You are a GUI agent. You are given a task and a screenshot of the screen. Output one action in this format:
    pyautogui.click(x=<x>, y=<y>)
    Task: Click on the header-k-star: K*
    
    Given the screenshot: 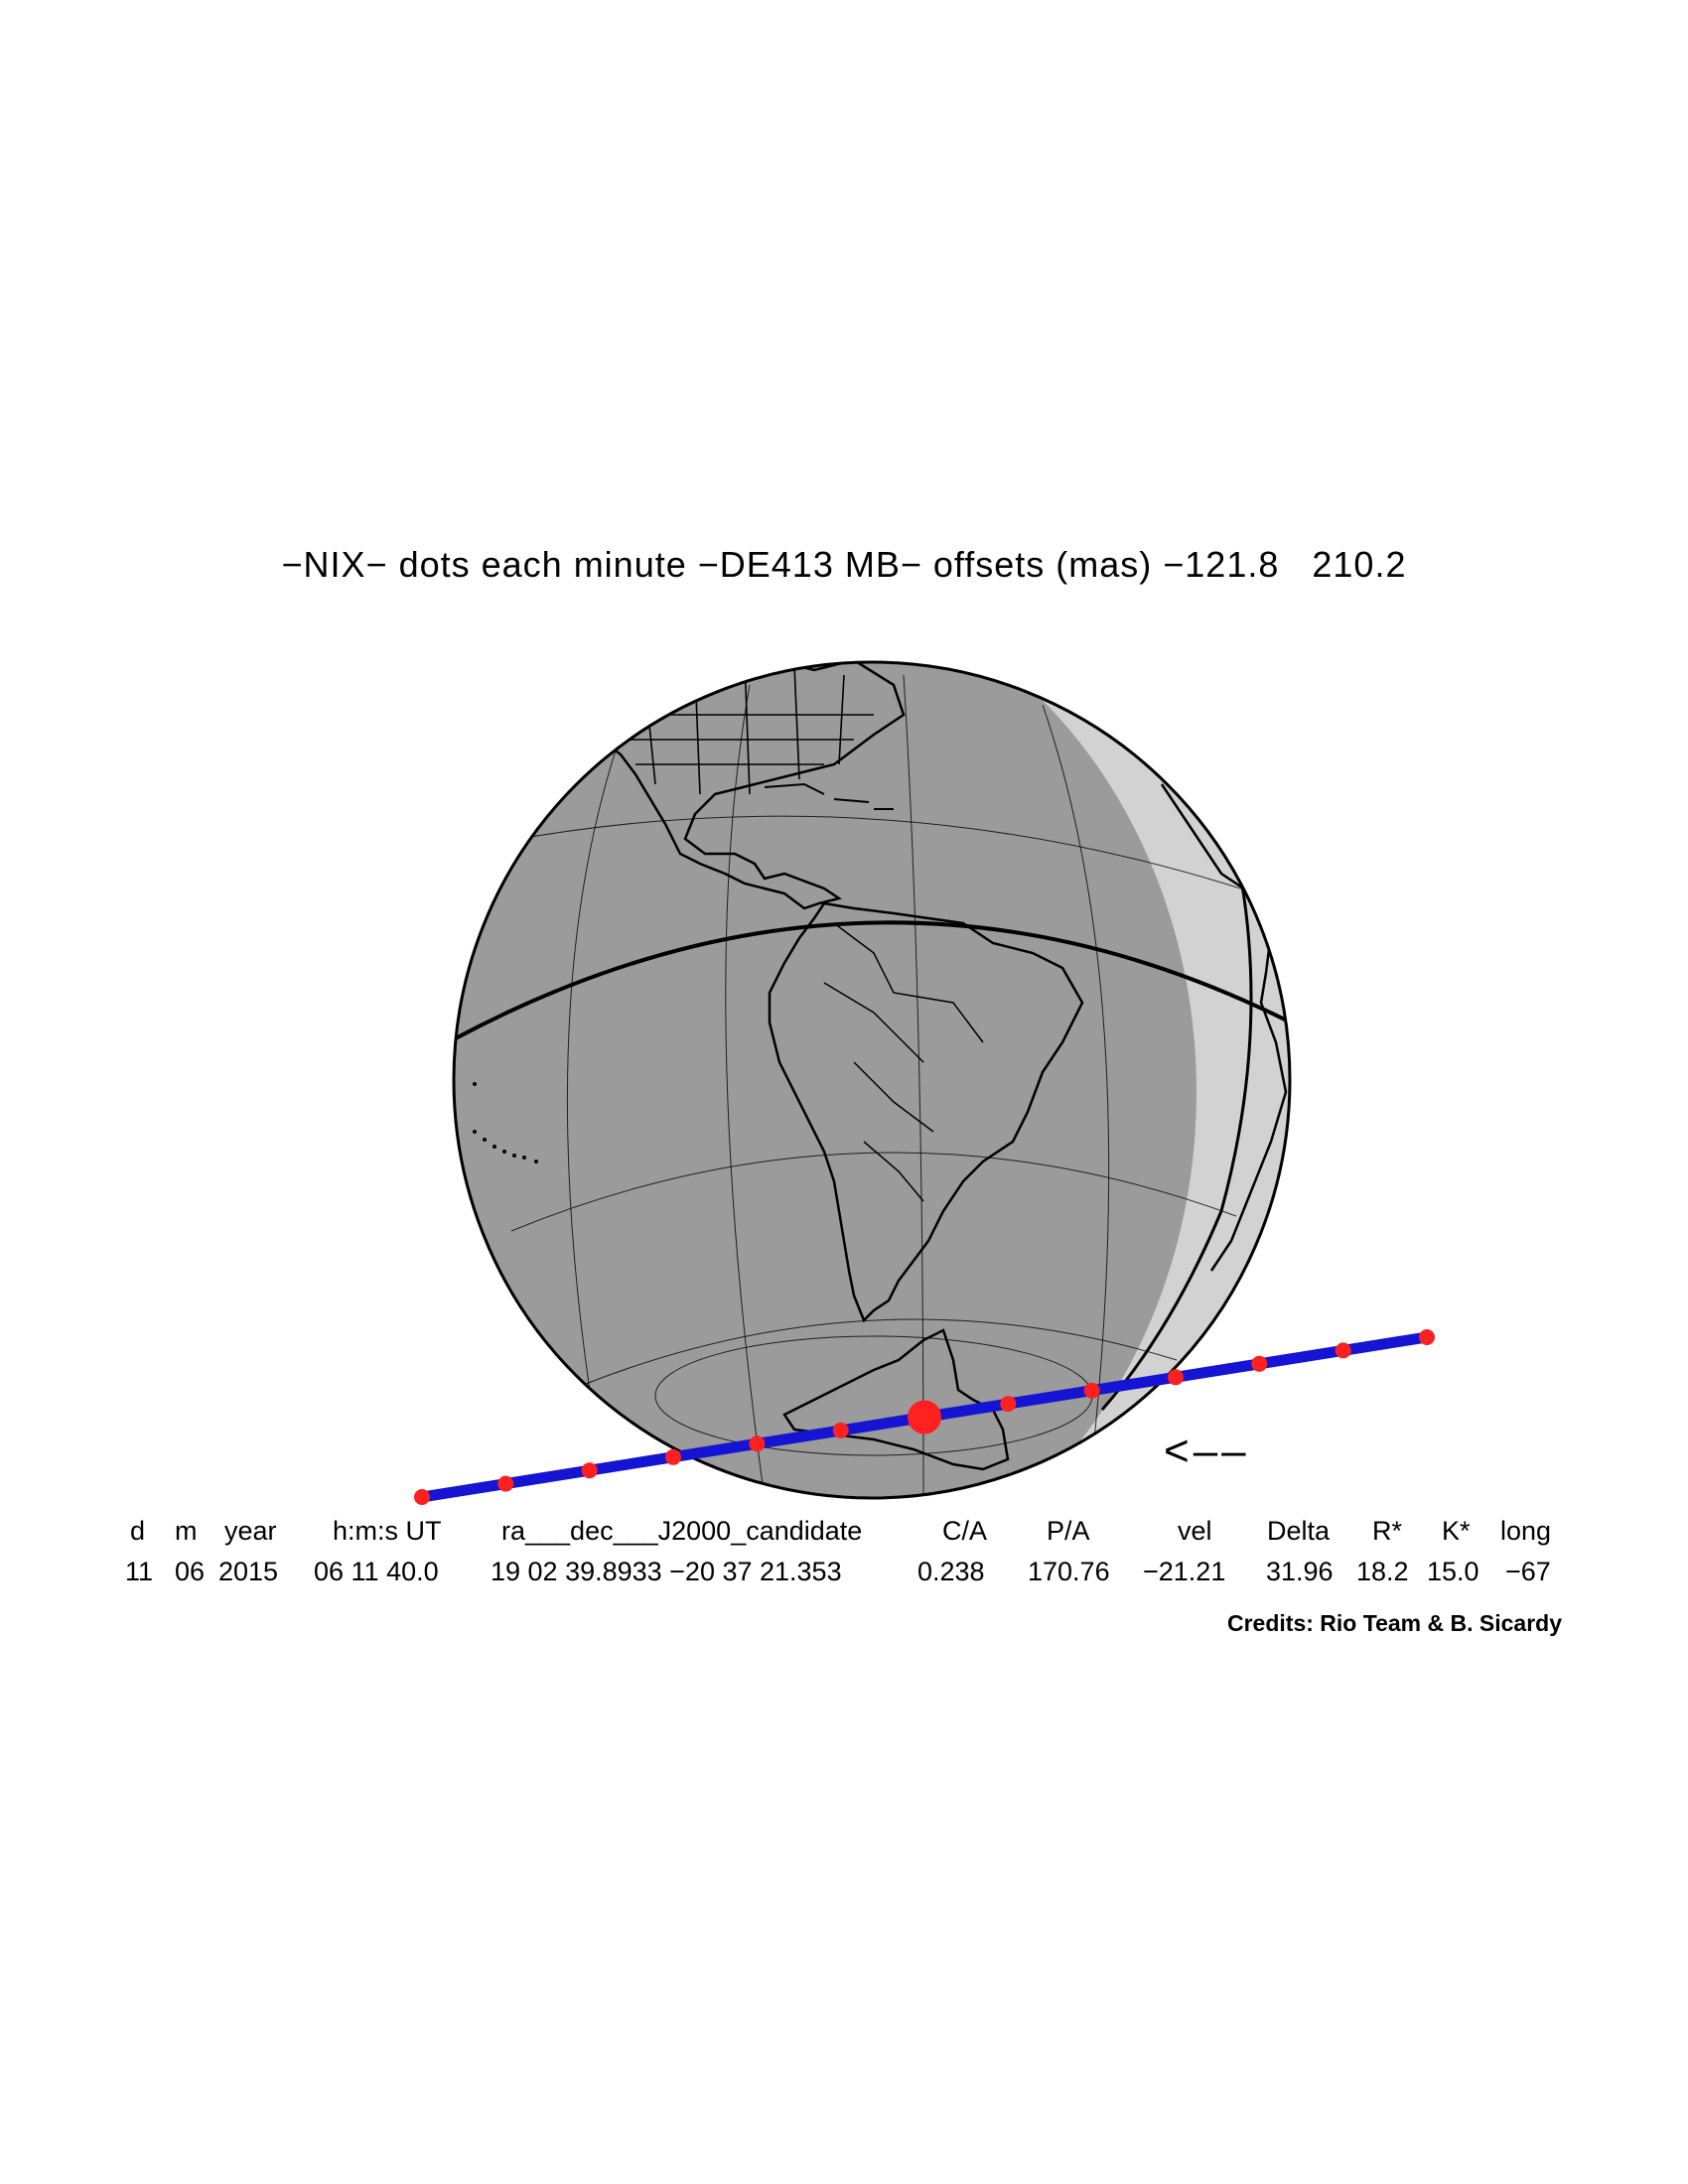 What is the action you would take?
    pyautogui.click(x=1456, y=1531)
    